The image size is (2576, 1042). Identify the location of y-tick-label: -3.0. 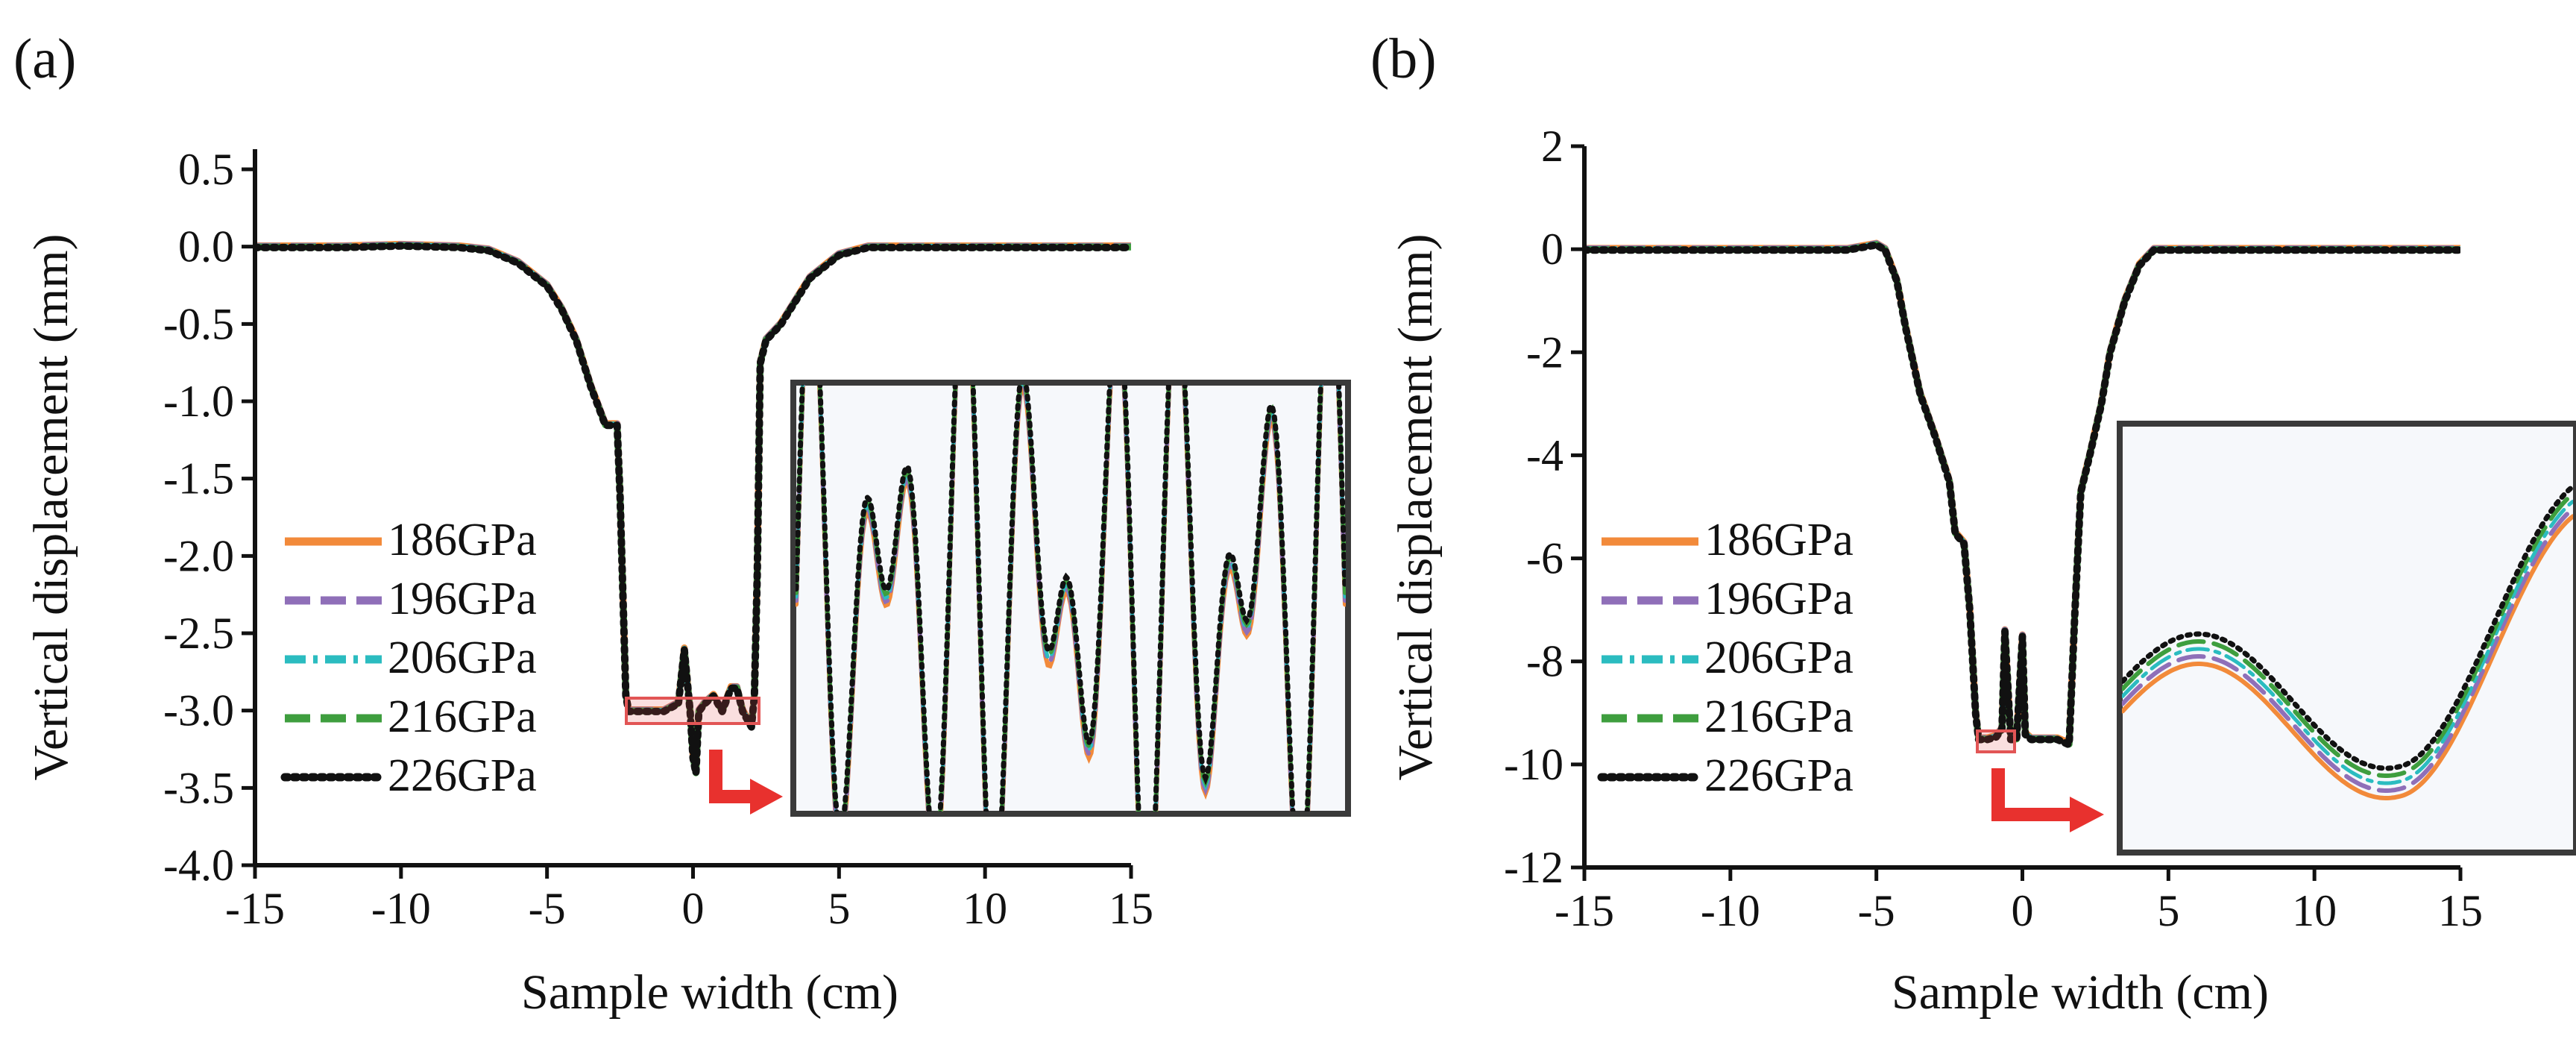
(198, 710).